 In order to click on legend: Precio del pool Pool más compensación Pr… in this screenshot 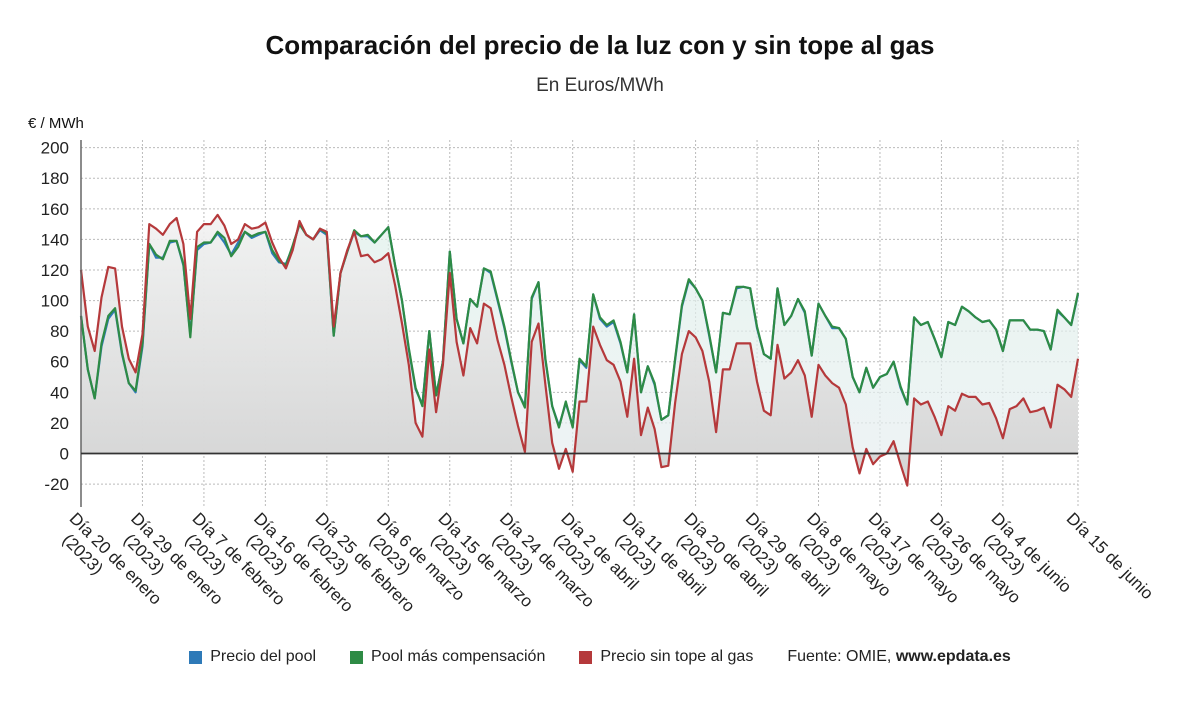, I will do `click(600, 657)`.